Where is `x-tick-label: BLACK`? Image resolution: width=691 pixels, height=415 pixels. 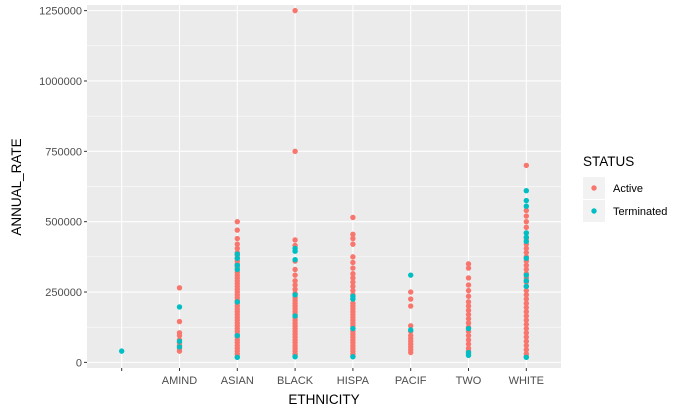 x-tick-label: BLACK is located at coordinates (295, 381).